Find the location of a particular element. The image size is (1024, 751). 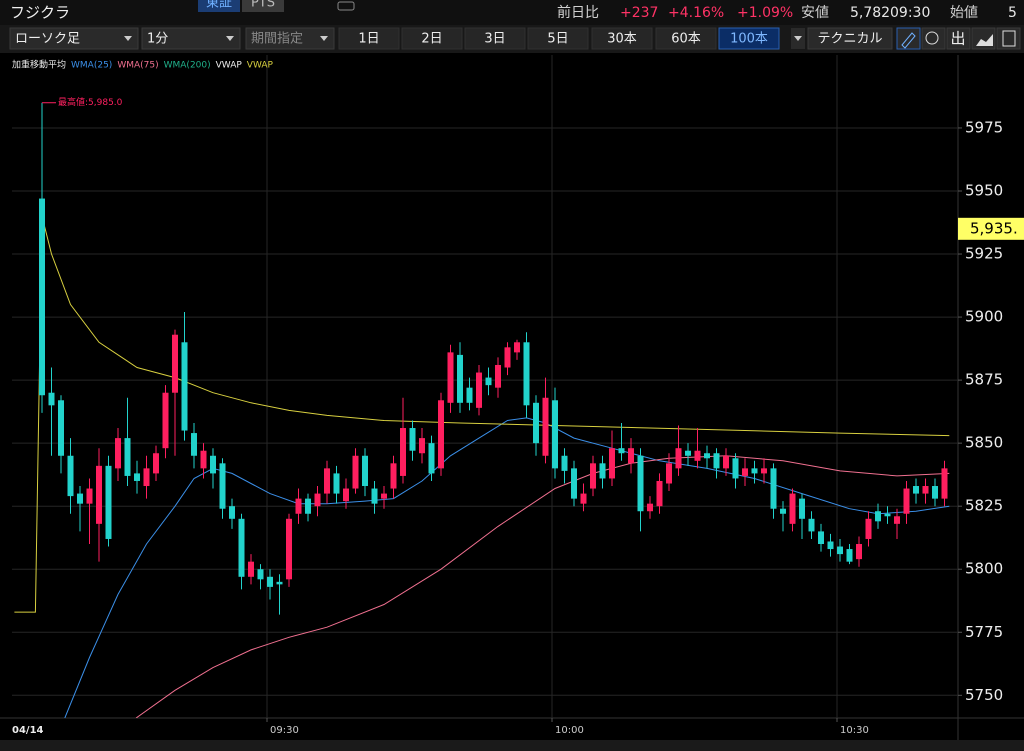

period-box is located at coordinates (290, 38).